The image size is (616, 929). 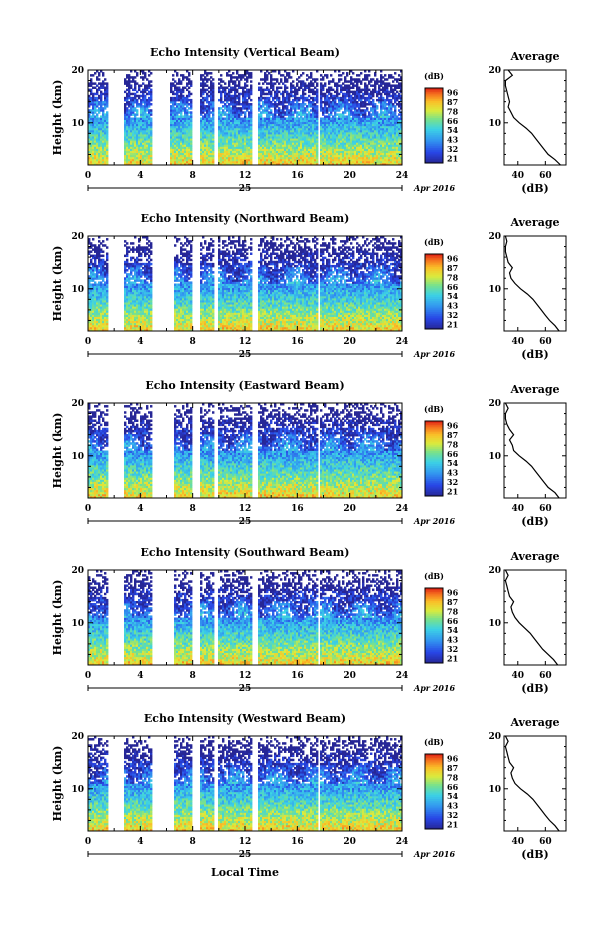 What do you see at coordinates (57, 118) in the screenshot?
I see `y-axis-label: Height (km)` at bounding box center [57, 118].